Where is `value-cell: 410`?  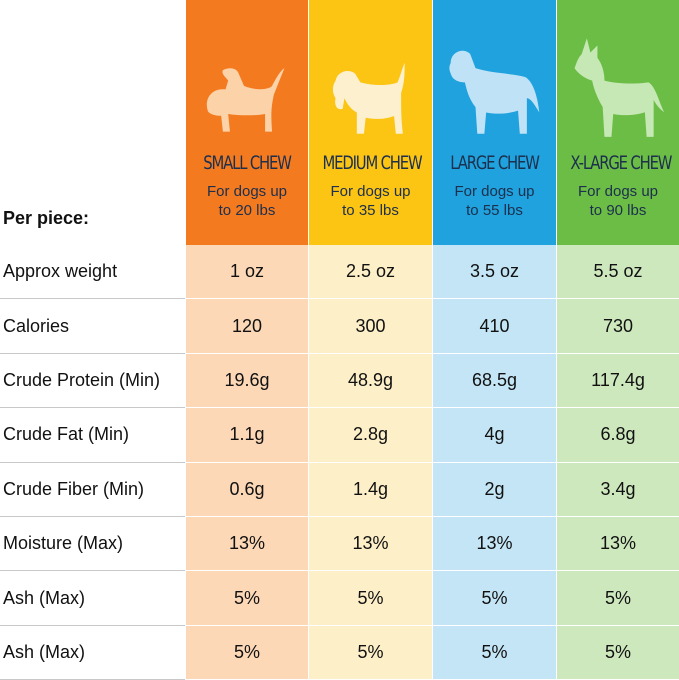
value-cell: 410 is located at coordinates (494, 326).